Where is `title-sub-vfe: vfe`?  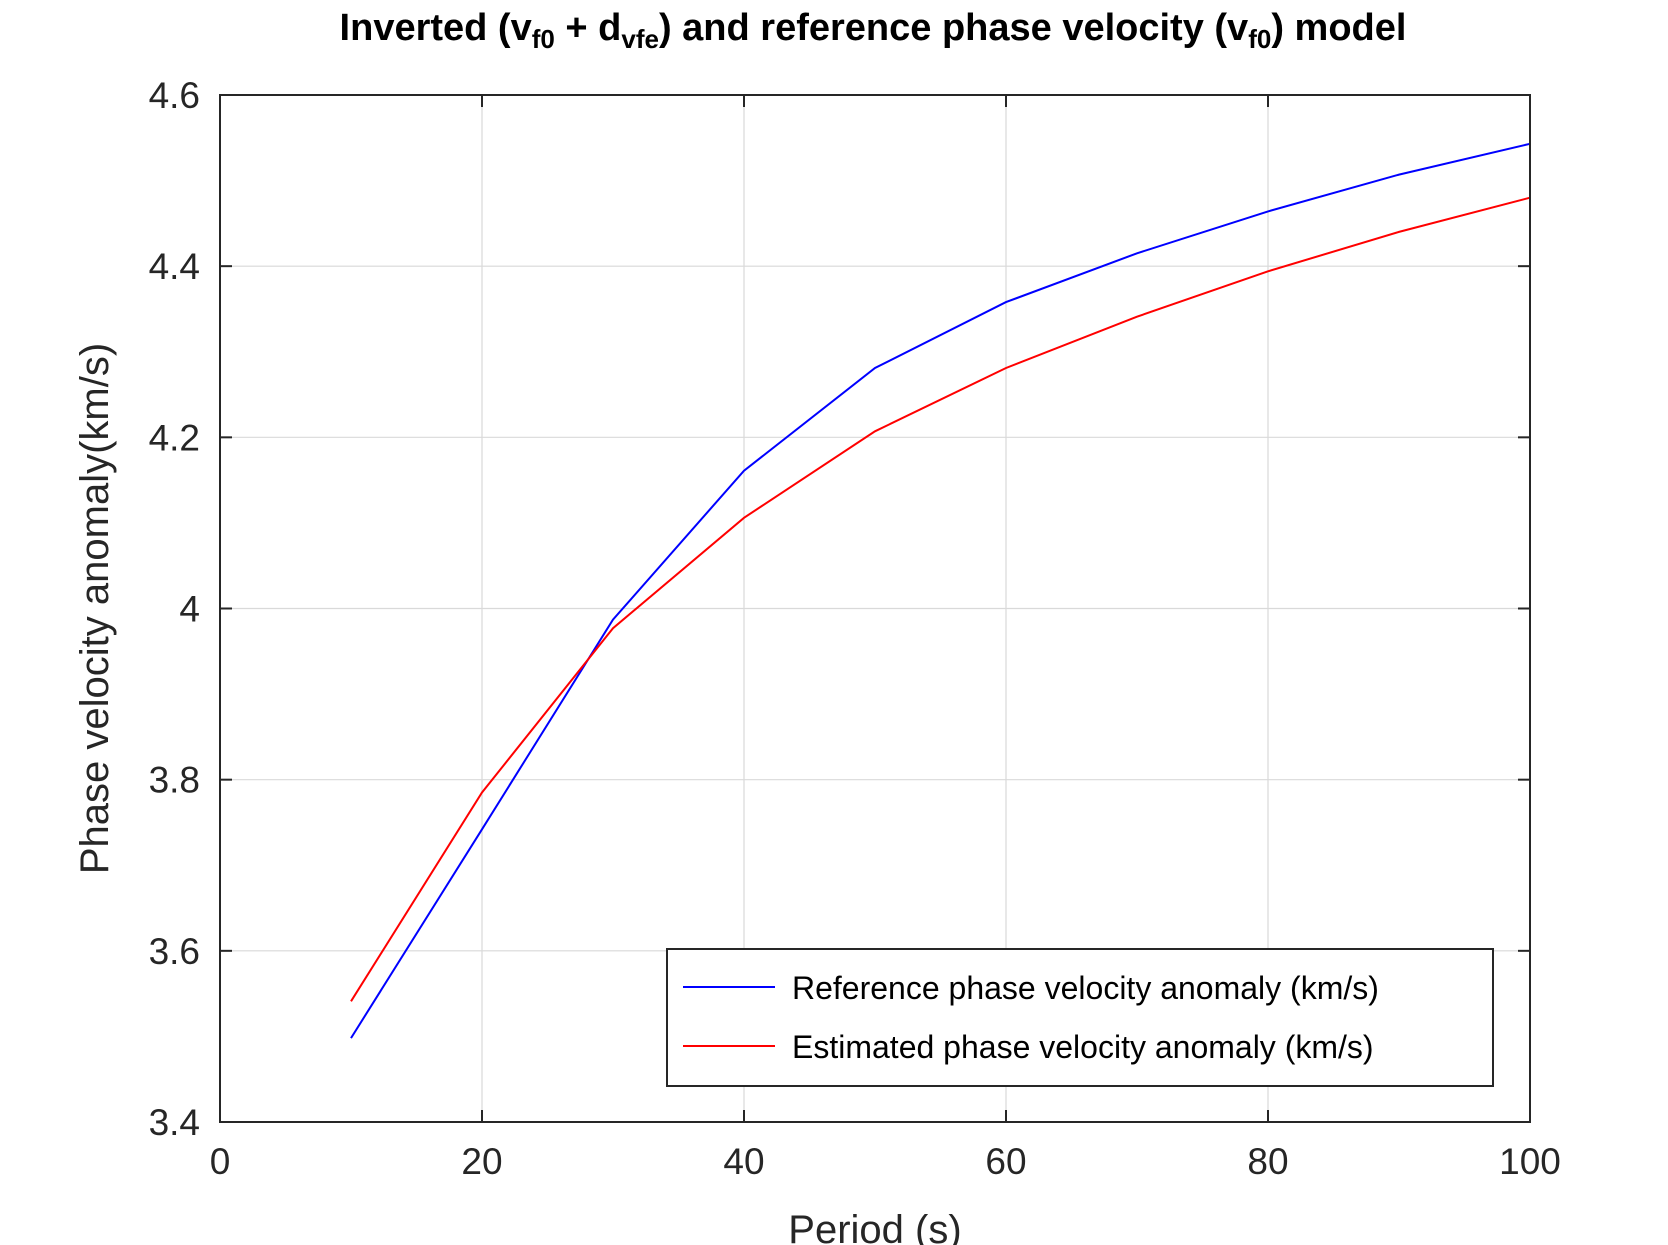 title-sub-vfe: vfe is located at coordinates (640, 39).